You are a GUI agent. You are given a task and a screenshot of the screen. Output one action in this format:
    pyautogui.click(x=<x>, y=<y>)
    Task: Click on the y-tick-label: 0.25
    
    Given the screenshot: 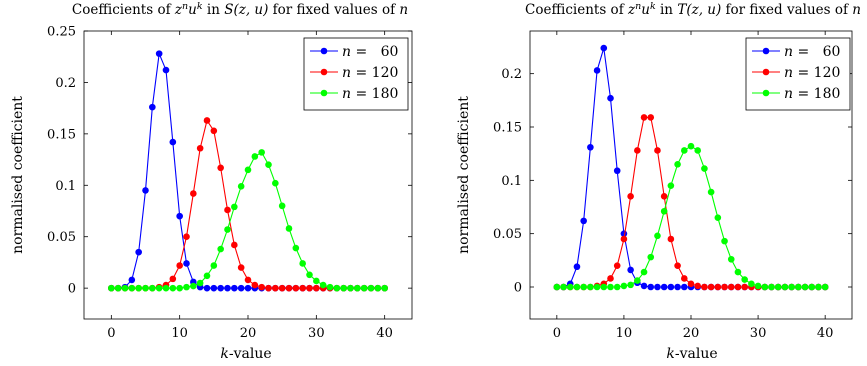 What is the action you would take?
    pyautogui.click(x=61, y=32)
    